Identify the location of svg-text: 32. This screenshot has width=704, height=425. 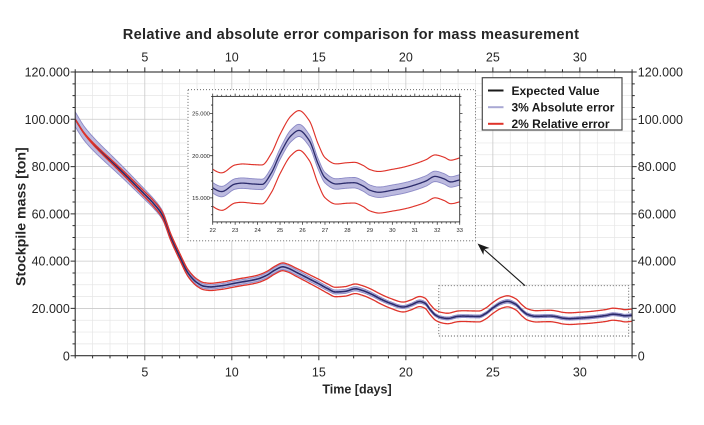
(437, 231).